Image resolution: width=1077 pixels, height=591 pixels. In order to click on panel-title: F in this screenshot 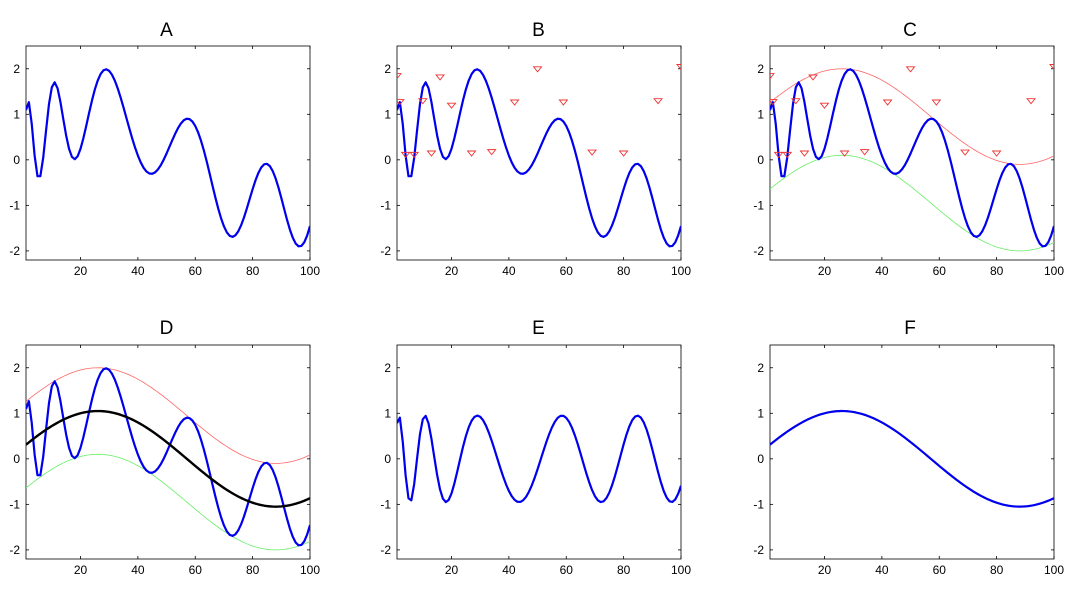, I will do `click(910, 328)`.